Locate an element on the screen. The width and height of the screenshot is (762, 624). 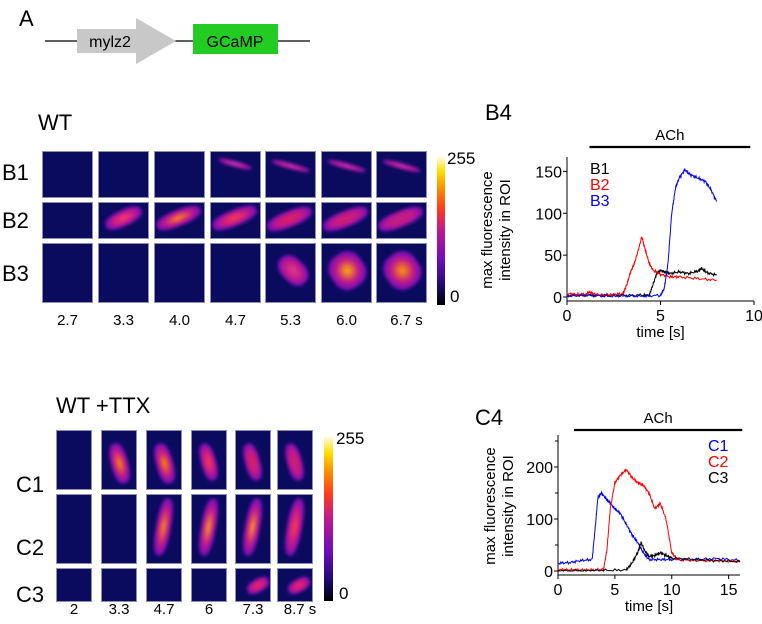
image-tile-b2-t2 is located at coordinates (123, 220).